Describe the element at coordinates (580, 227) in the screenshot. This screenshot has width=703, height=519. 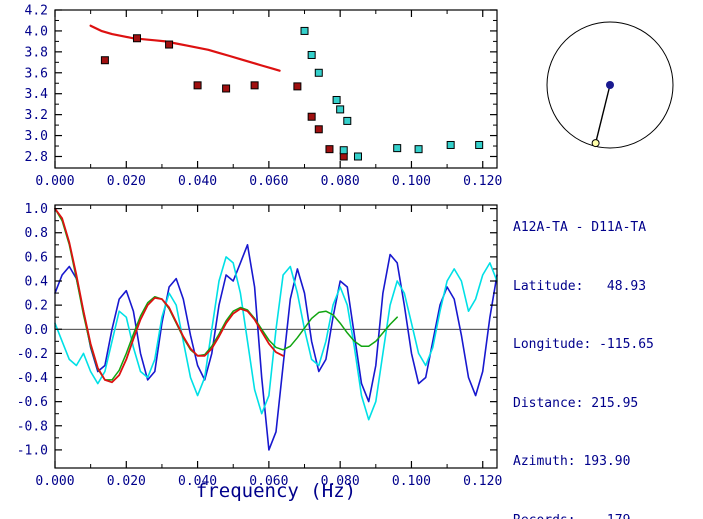
I see `station-pair-label: A12A-TA - D11A-TA` at that location.